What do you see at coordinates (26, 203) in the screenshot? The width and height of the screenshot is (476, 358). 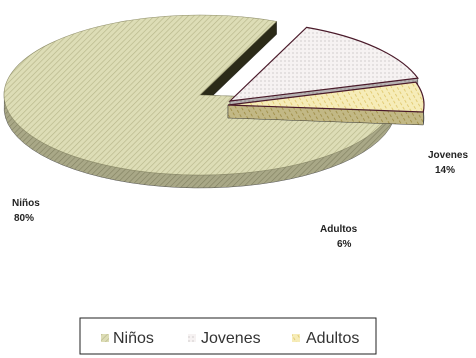 I see `slice-label-ninos: Niños` at bounding box center [26, 203].